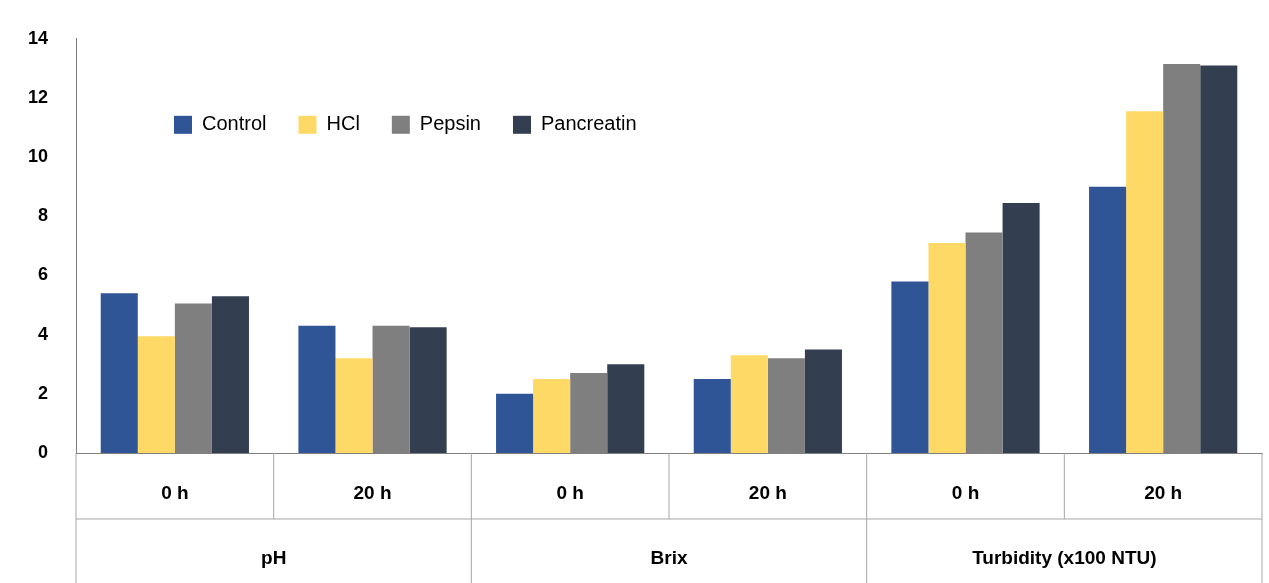 Image resolution: width=1269 pixels, height=583 pixels. What do you see at coordinates (38, 37) in the screenshot?
I see `y-tick-label: 14` at bounding box center [38, 37].